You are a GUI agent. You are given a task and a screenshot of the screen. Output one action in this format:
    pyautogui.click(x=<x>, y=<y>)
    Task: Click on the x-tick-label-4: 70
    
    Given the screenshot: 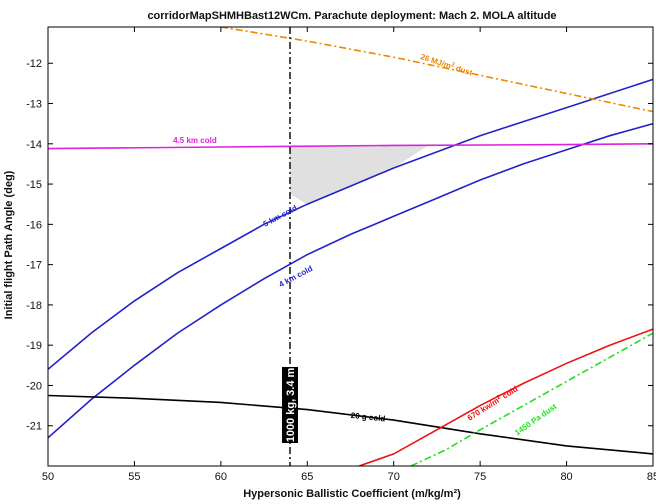 What is the action you would take?
    pyautogui.click(x=394, y=477)
    